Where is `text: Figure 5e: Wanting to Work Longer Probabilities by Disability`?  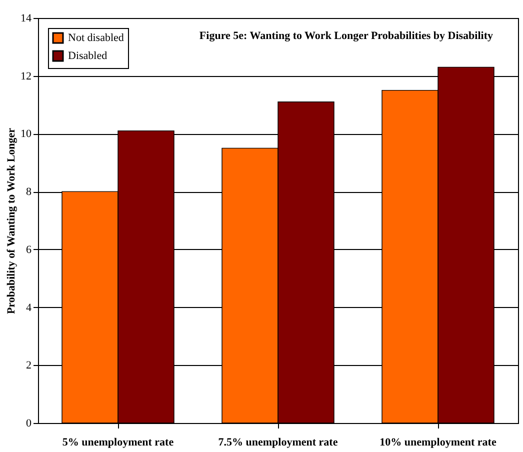 text: Figure 5e: Wanting to Work Longer Probabilities by Disability is located at coordinates (346, 36).